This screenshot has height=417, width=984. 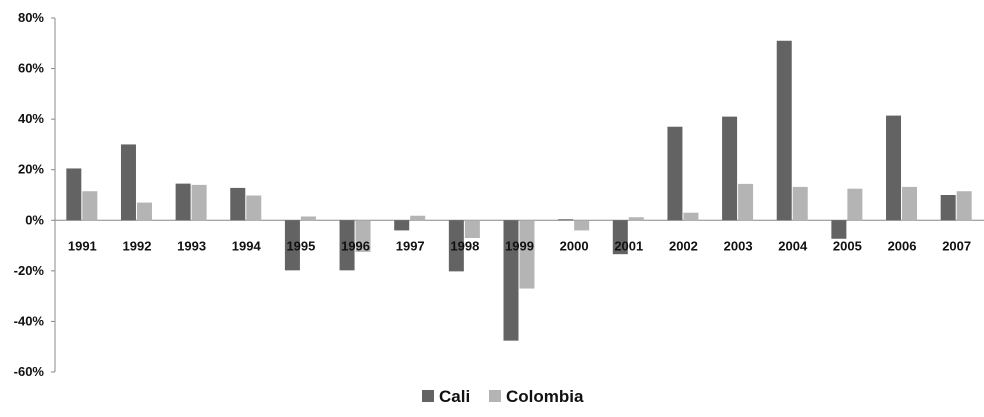 I want to click on x-tick-label: 1993, so click(x=191, y=245).